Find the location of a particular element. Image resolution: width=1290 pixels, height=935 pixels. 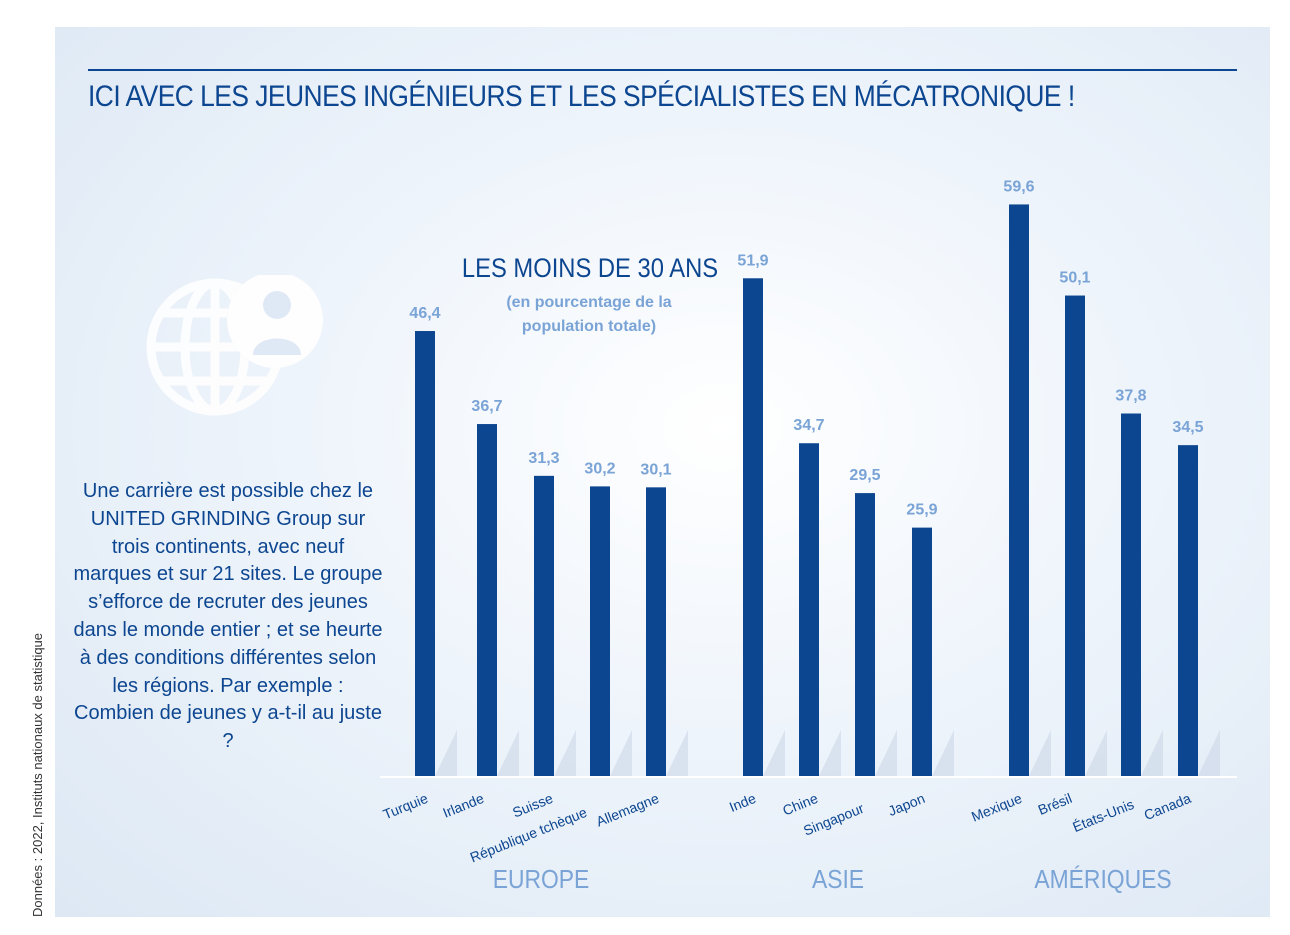

value-label: 34,7 is located at coordinates (808, 425).